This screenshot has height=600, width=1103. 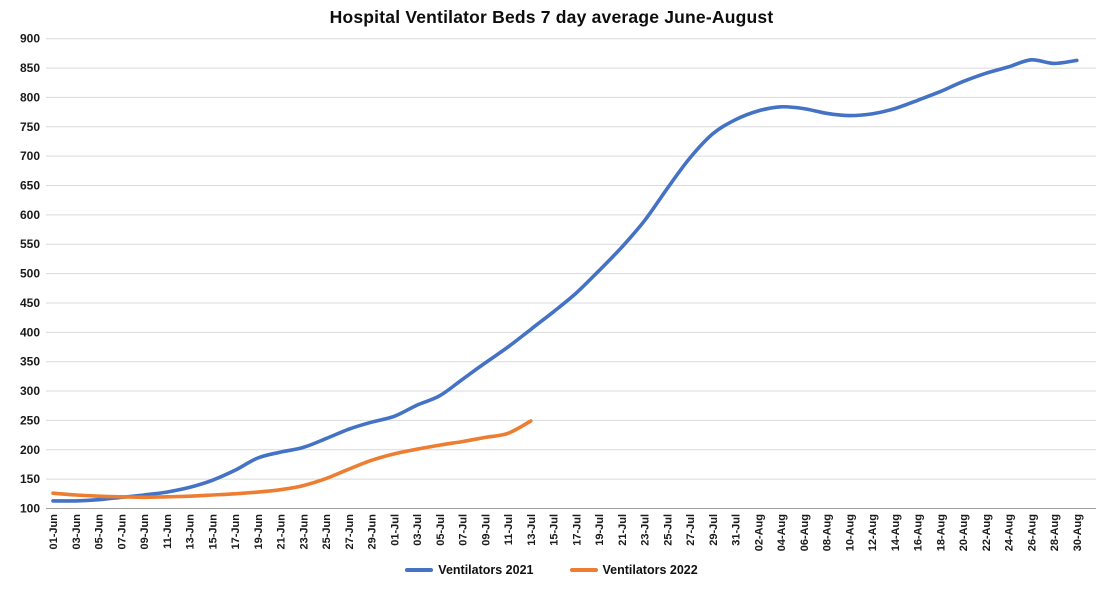 What do you see at coordinates (1055, 532) in the screenshot?
I see `x-axis-tick-label: 28-Aug` at bounding box center [1055, 532].